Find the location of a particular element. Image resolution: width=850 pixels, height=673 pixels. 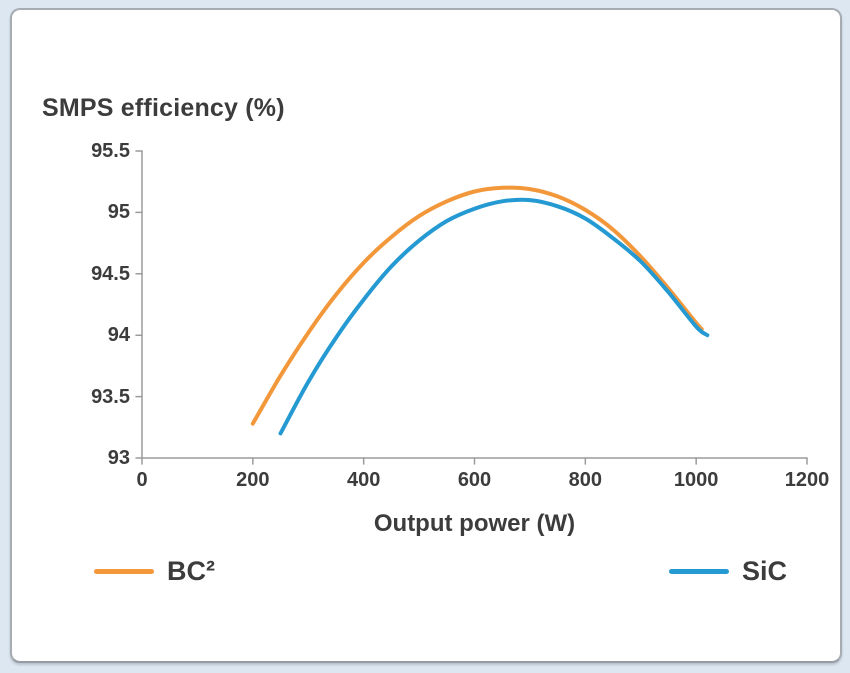

y-tick-label: 95 is located at coordinates (118, 212).